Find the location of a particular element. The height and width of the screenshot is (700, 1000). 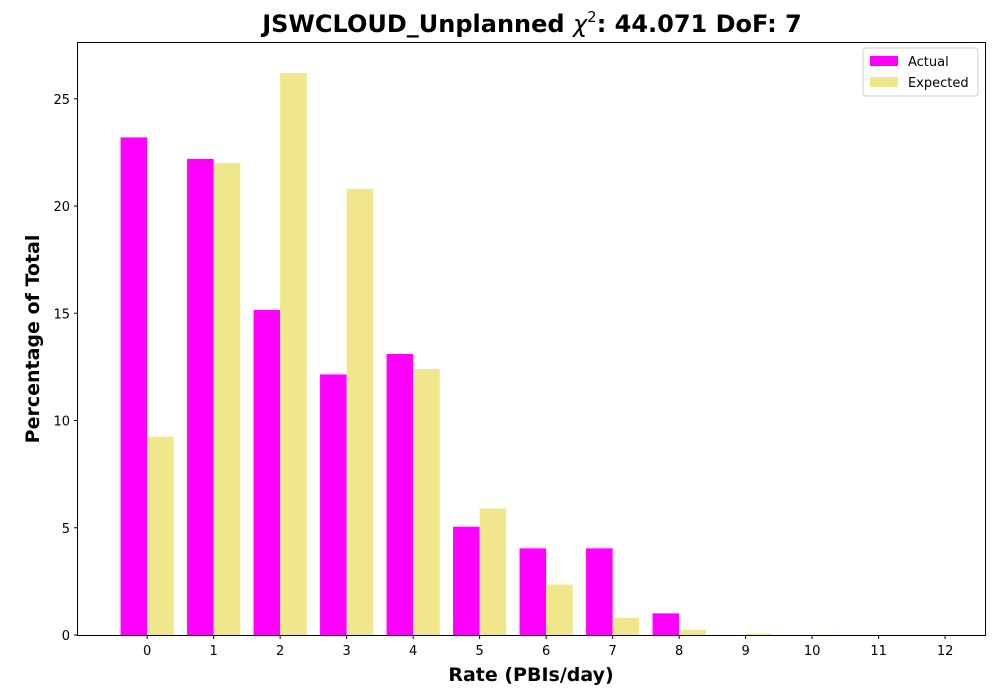

x-axis-label: Rate (PBIs/day) is located at coordinates (530, 675).